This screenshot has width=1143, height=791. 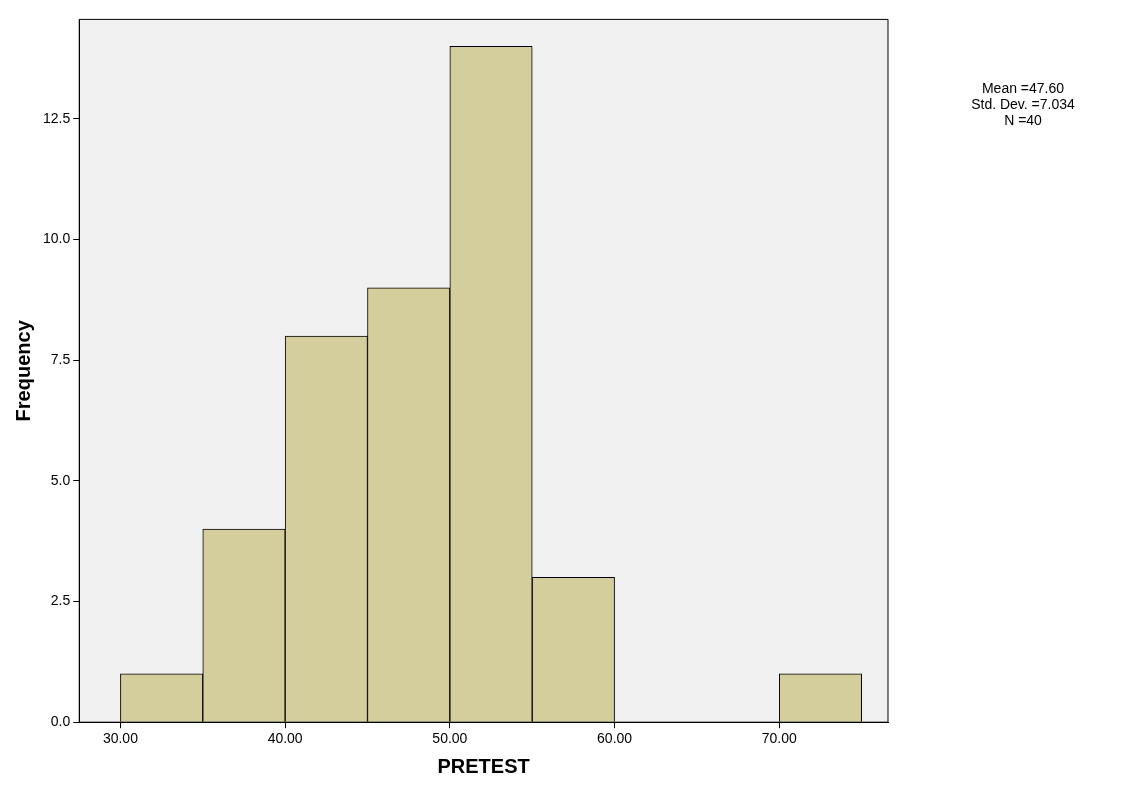 What do you see at coordinates (60, 600) in the screenshot?
I see `y-tick-label: 2.5` at bounding box center [60, 600].